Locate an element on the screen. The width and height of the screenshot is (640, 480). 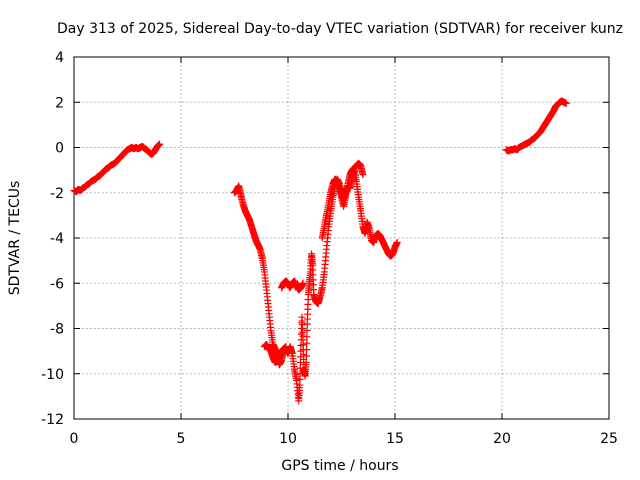
x-tick-label: 15 is located at coordinates (395, 439).